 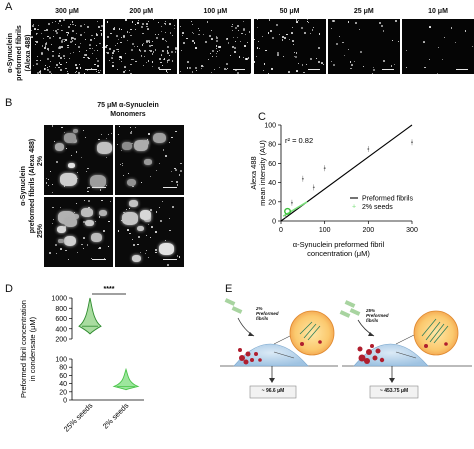 What do you see at coordinates (289, 11) in the screenshot?
I see `panel-a-conc-label: 50 μM` at bounding box center [289, 11].